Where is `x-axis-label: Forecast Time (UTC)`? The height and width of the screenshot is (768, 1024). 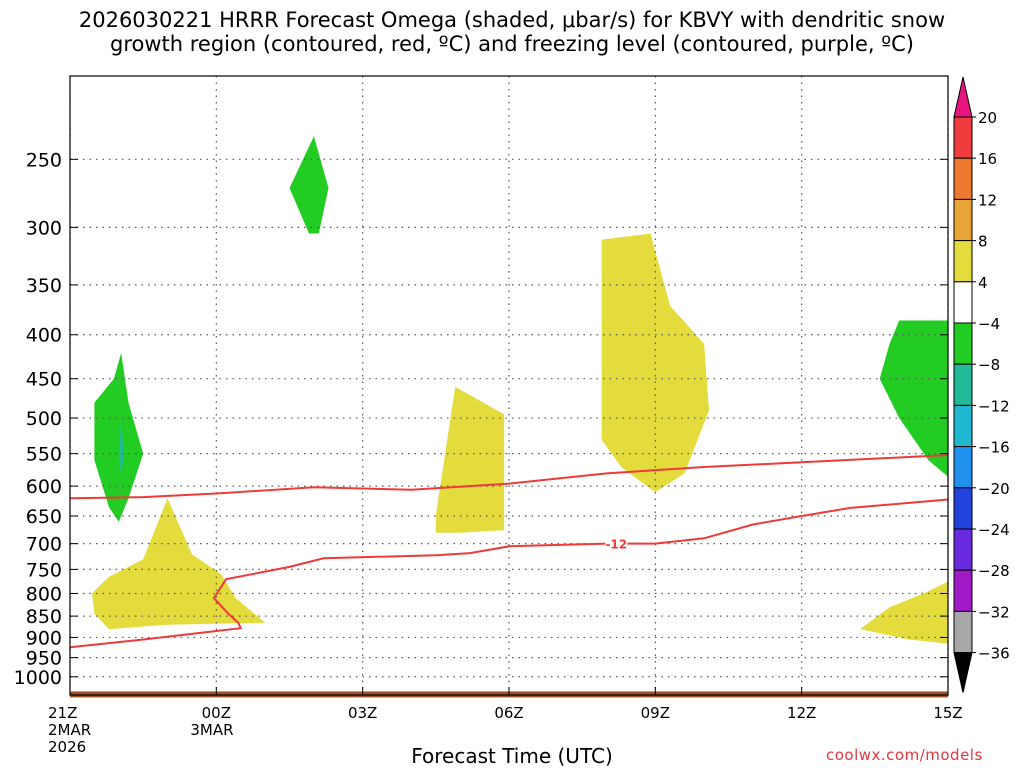
x-axis-label: Forecast Time (UTC) is located at coordinates (512, 756).